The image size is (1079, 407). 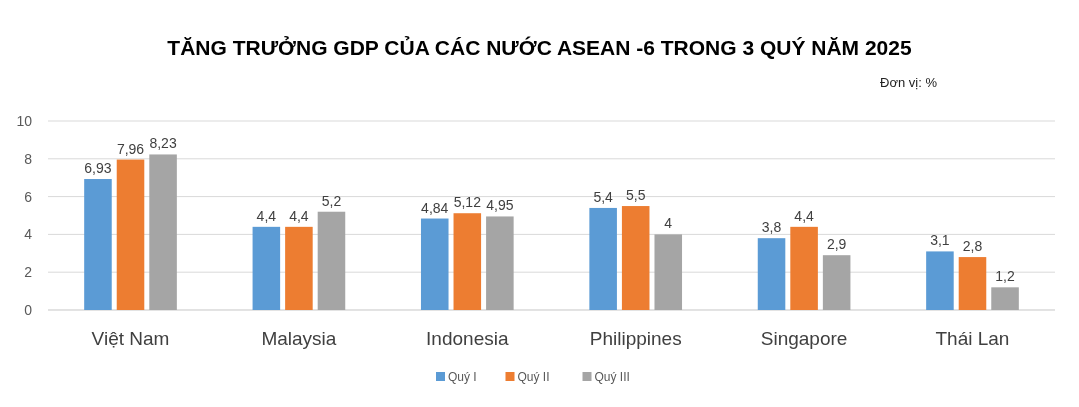 What do you see at coordinates (836, 244) in the screenshot?
I see `data-label: 2,9` at bounding box center [836, 244].